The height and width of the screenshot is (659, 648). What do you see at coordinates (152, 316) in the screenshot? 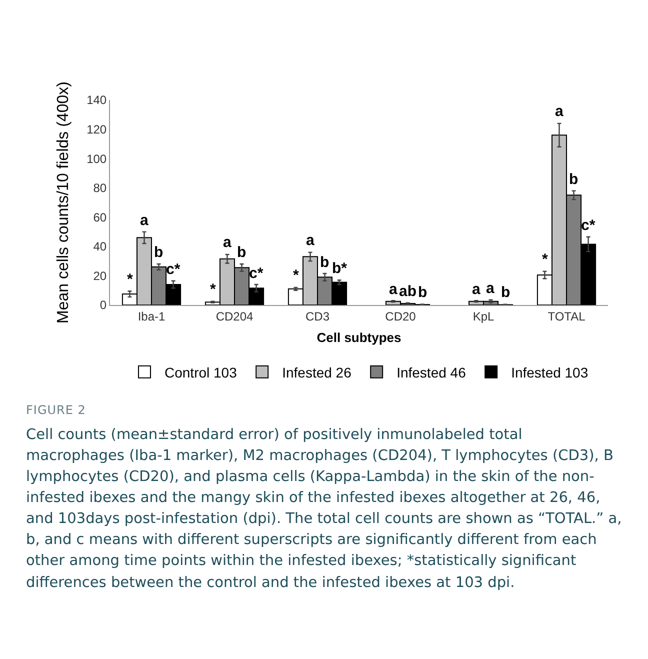
I see `x-tick-label: Iba-1` at bounding box center [152, 316].